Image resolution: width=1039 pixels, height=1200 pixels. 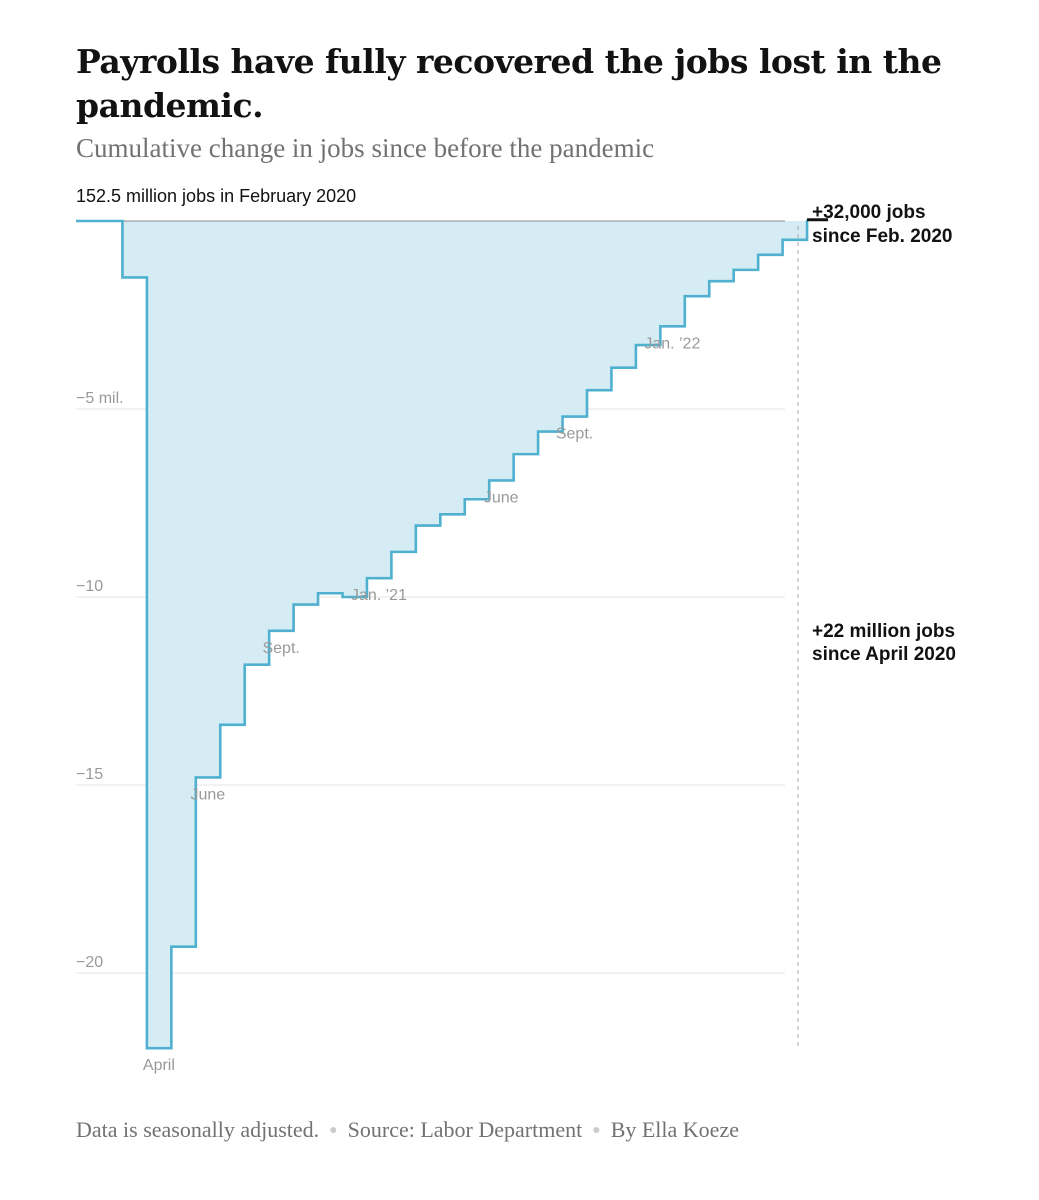 I want to click on footer-source: Source: Labor Department, so click(x=465, y=1129).